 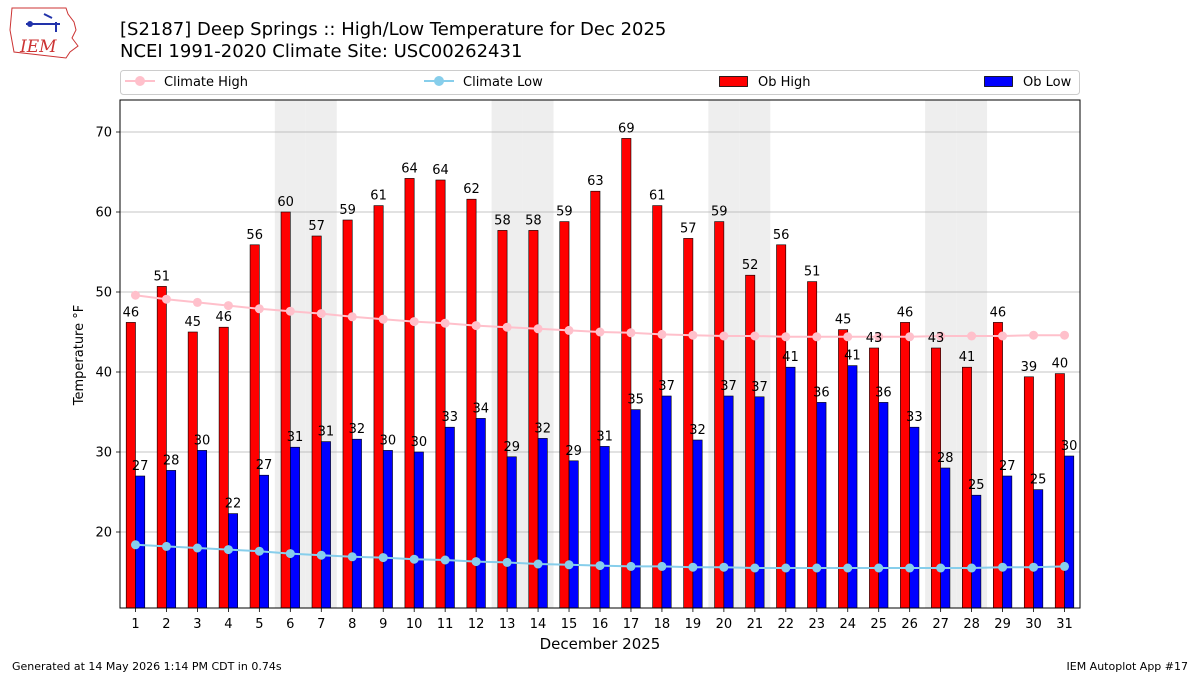 What do you see at coordinates (542, 428) in the screenshot?
I see `bar-label-ob-low-14: 32` at bounding box center [542, 428].